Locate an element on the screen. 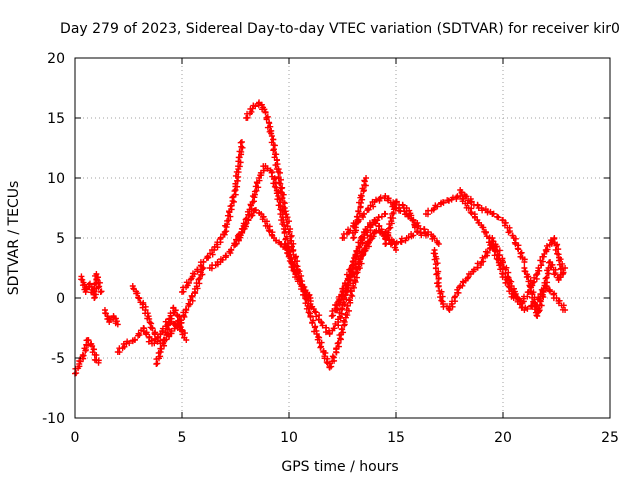 The height and width of the screenshot is (480, 640). y-tick-label: 0 is located at coordinates (60, 299).